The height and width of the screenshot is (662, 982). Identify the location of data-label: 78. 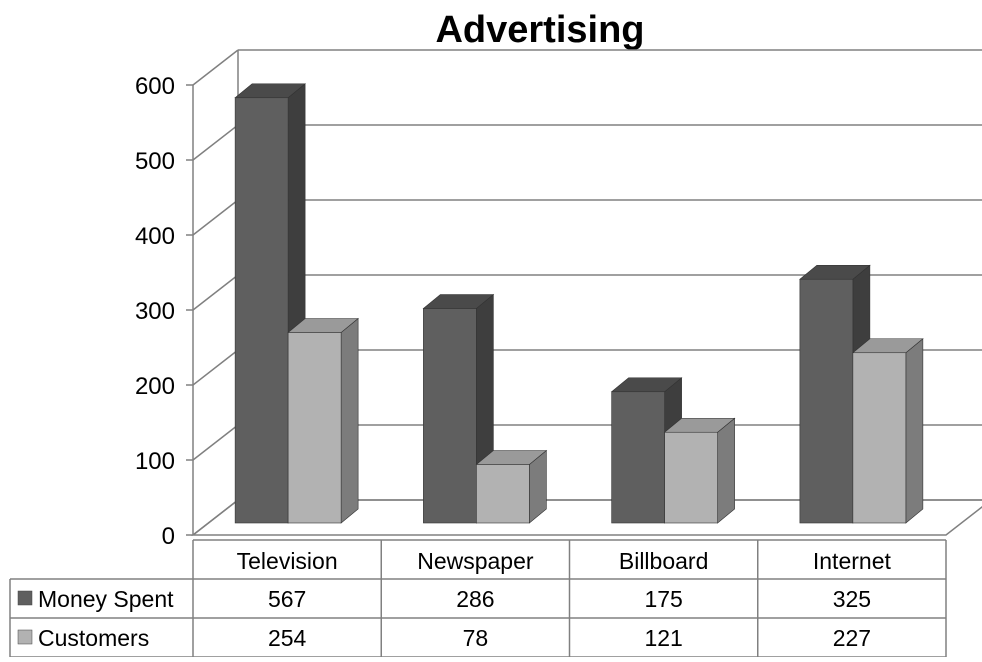
(476, 638).